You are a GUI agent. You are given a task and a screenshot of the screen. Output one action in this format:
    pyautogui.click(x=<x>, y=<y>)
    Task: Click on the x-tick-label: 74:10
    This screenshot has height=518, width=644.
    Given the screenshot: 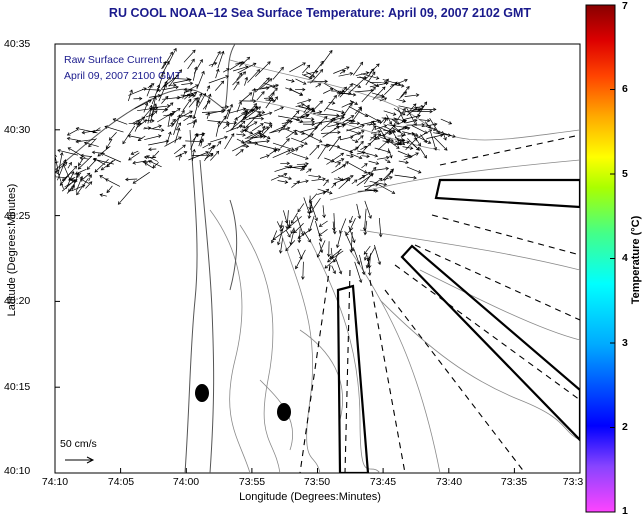 What is the action you would take?
    pyautogui.click(x=55, y=482)
    